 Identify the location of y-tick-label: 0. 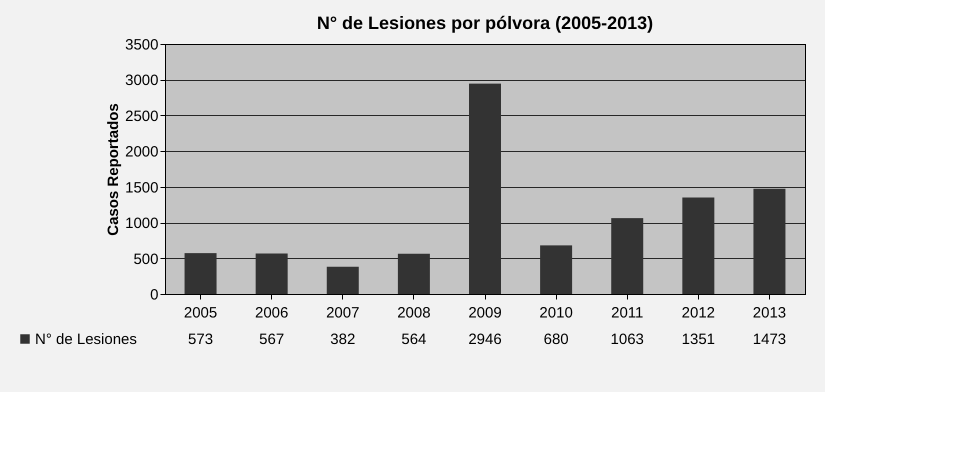
(154, 295).